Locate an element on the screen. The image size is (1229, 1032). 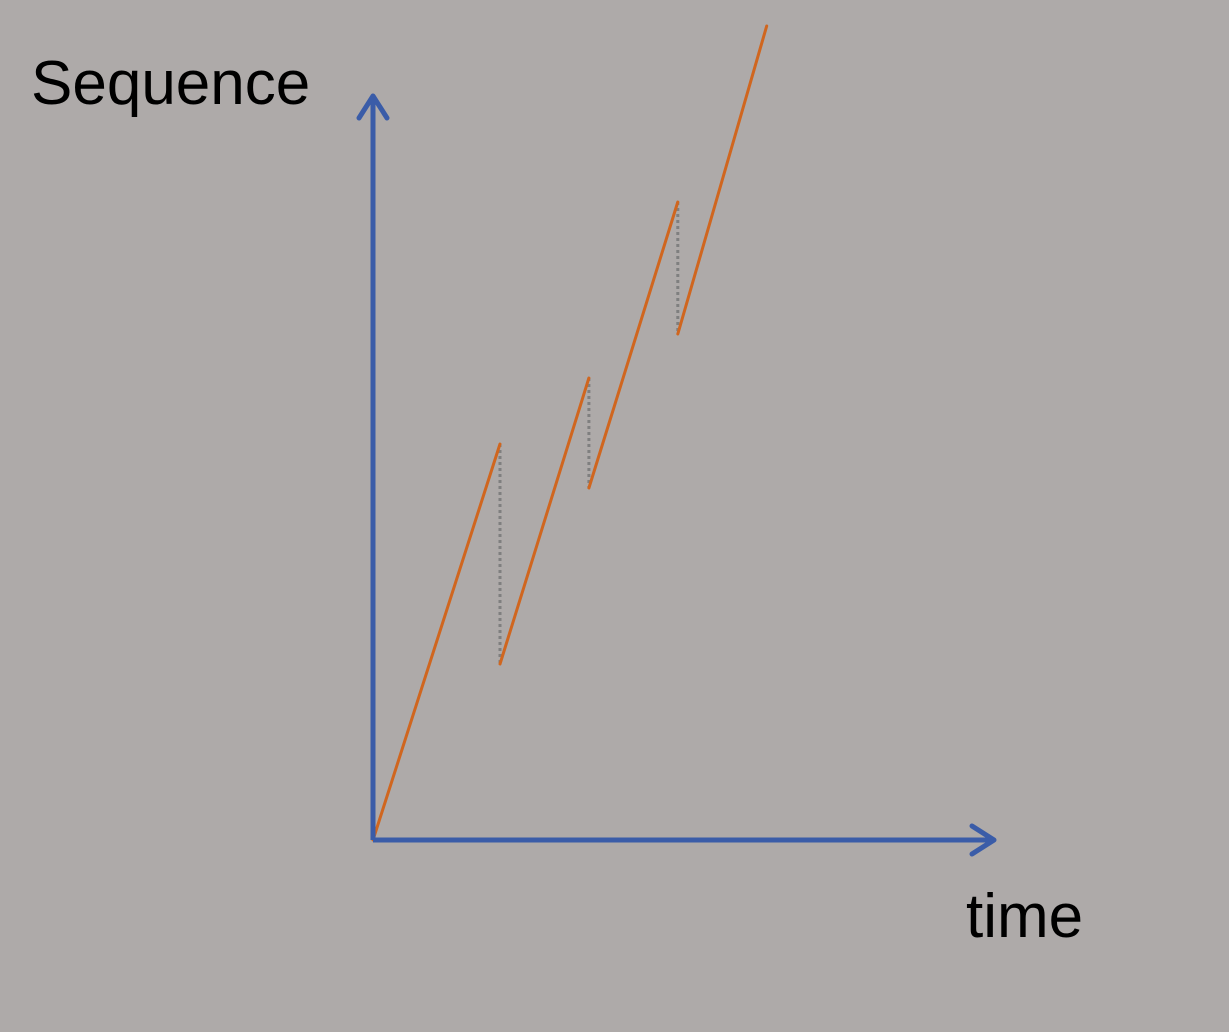
x-axis-label: time is located at coordinates (1025, 916).